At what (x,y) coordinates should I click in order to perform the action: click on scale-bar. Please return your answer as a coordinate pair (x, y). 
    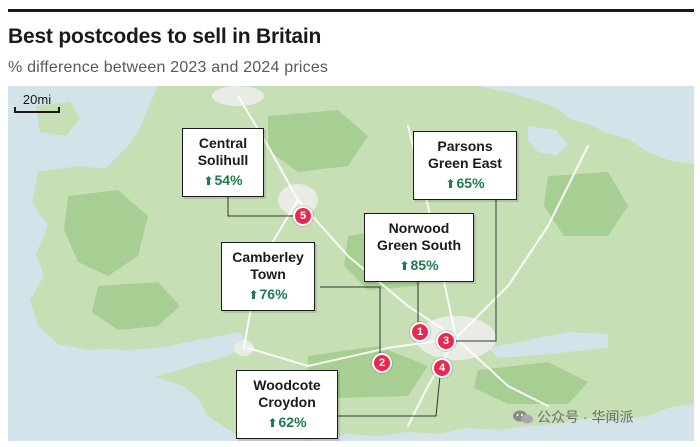
    Looking at the image, I should click on (37, 110).